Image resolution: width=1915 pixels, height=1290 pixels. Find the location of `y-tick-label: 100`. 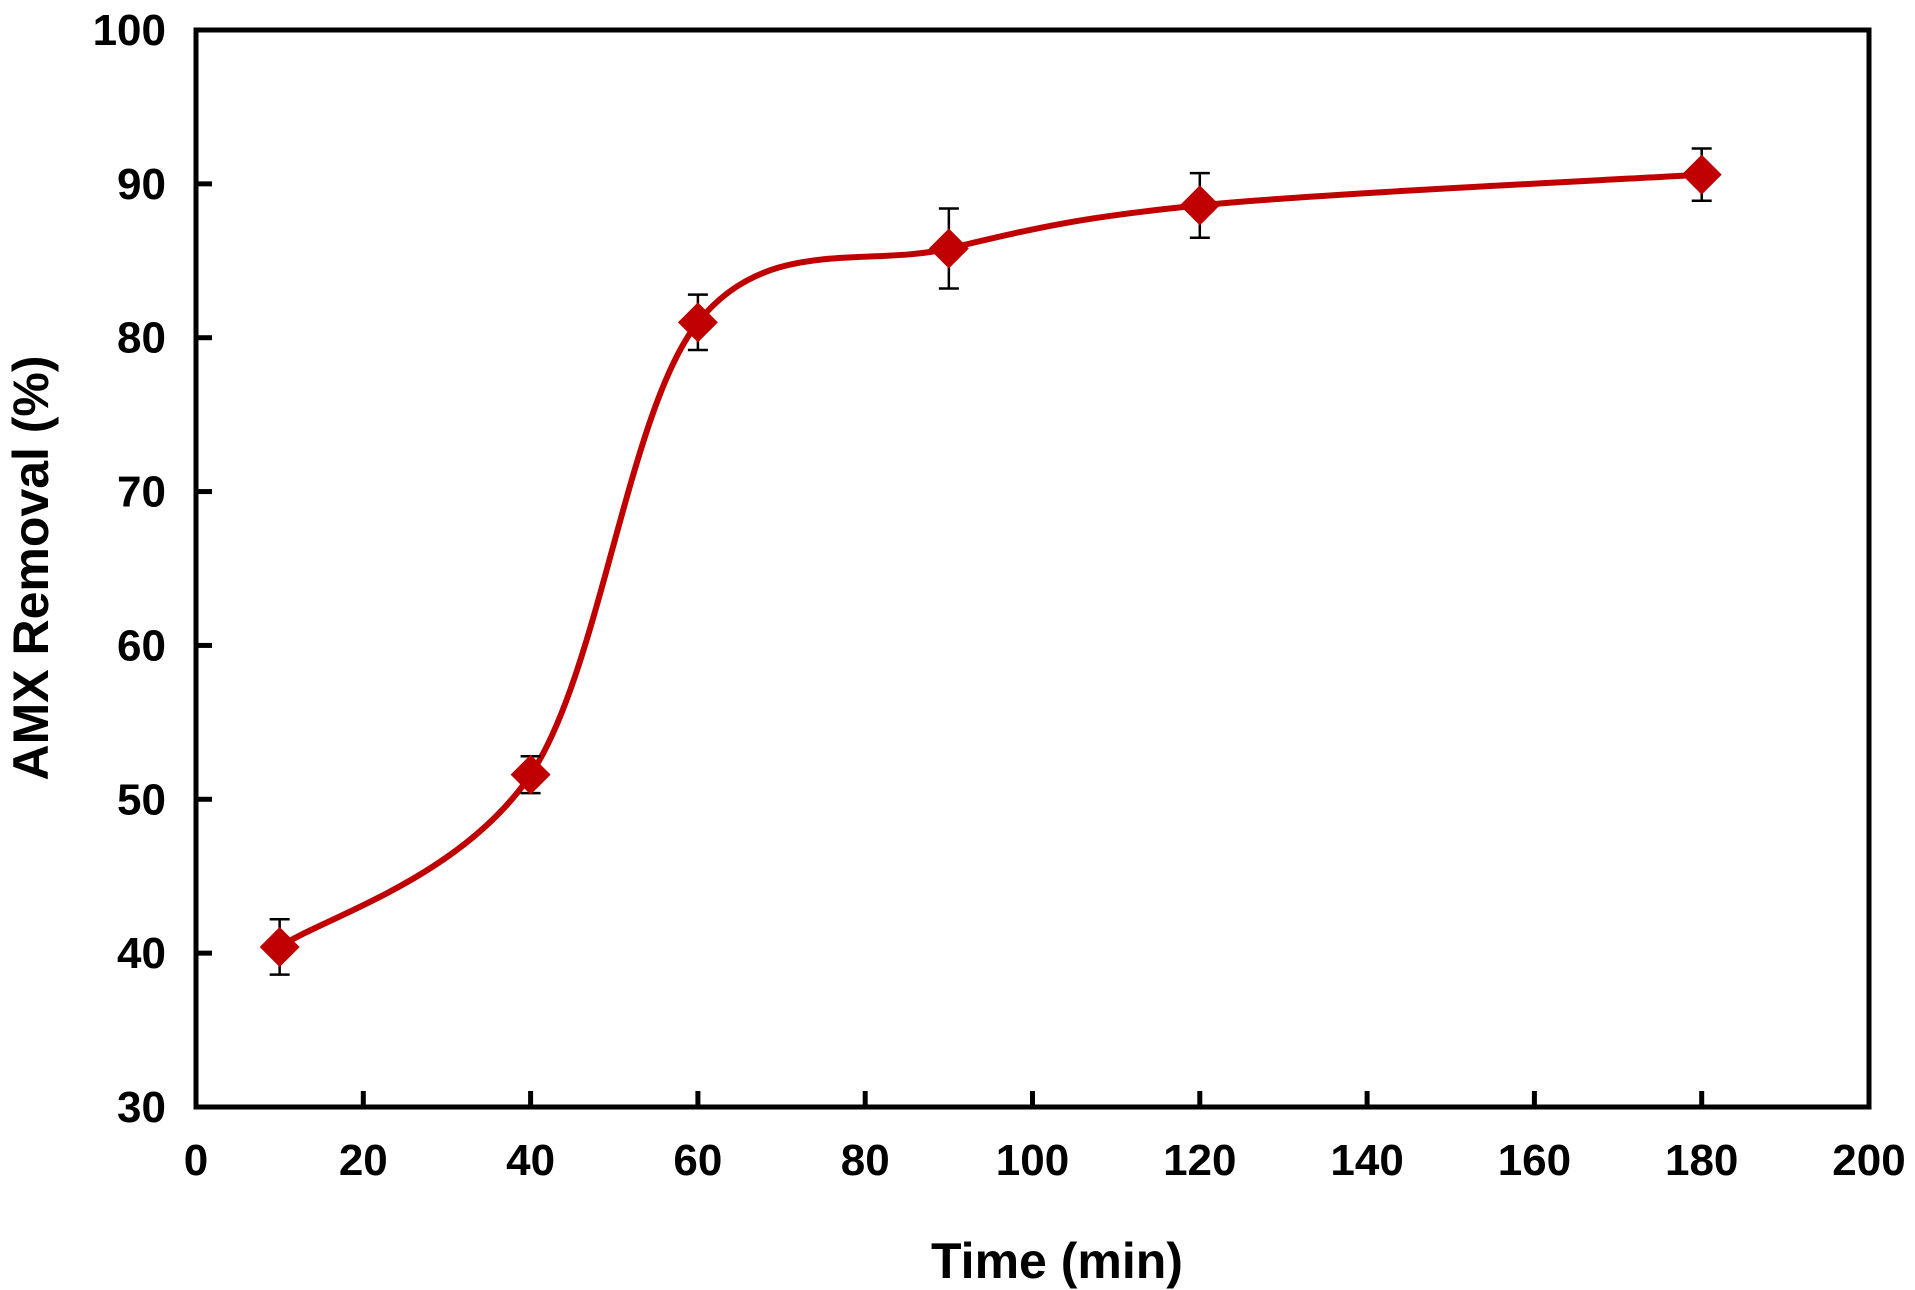

y-tick-label: 100 is located at coordinates (129, 30).